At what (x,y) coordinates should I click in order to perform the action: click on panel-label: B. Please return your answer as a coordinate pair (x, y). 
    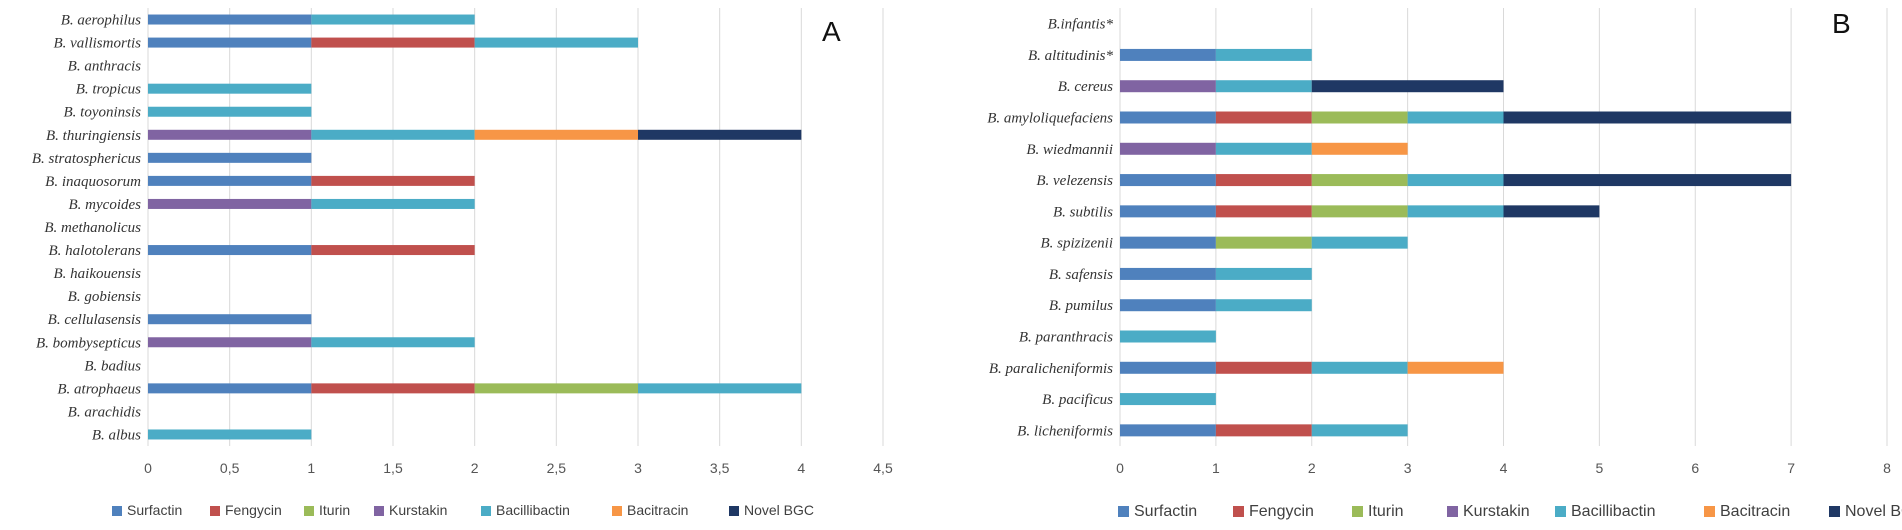
    Looking at the image, I should click on (1841, 23).